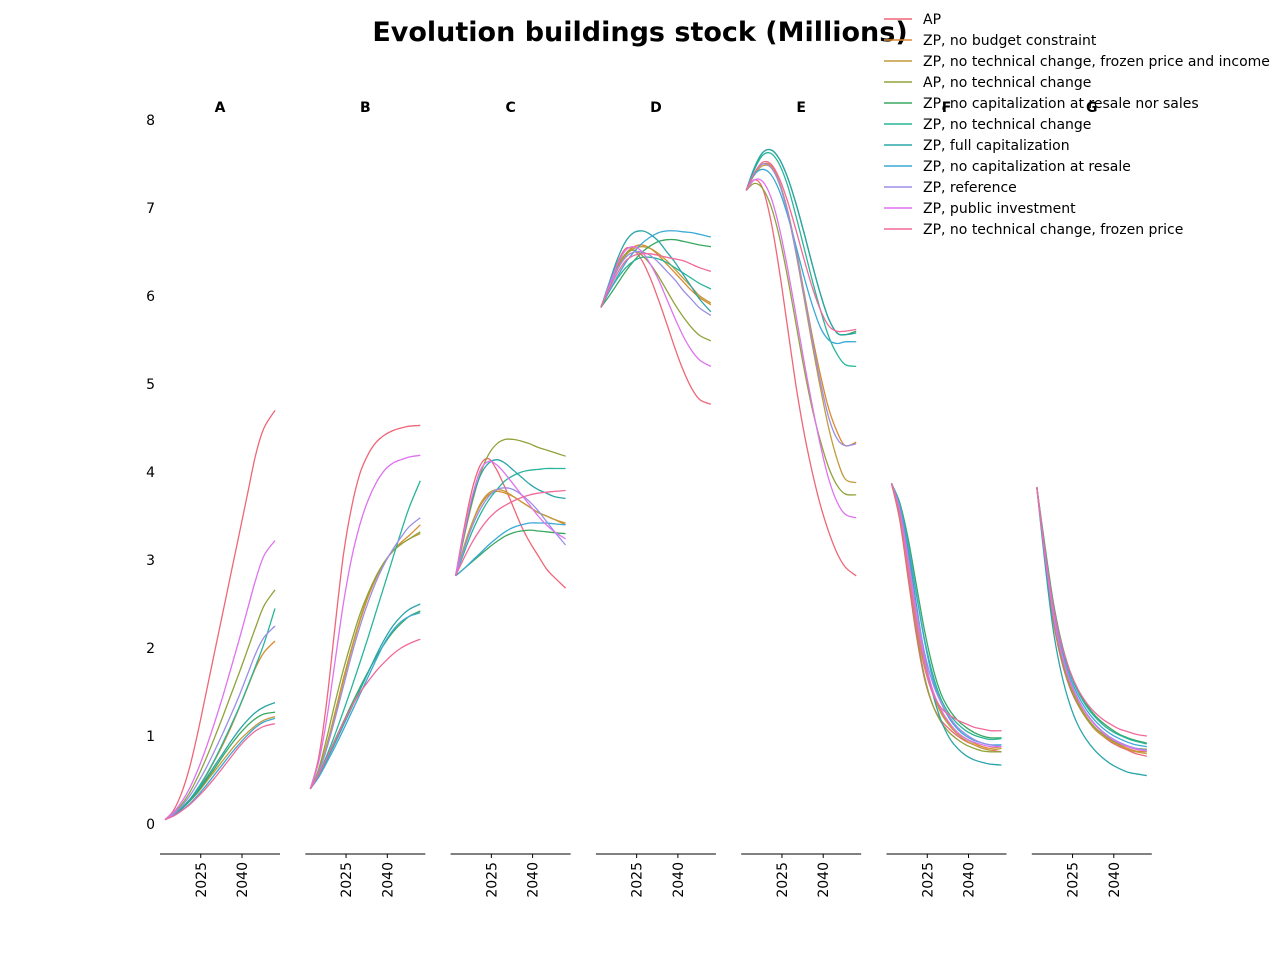  Describe the element at coordinates (801, 499) in the screenshot. I see `panel-e: E 2025 2040` at that location.